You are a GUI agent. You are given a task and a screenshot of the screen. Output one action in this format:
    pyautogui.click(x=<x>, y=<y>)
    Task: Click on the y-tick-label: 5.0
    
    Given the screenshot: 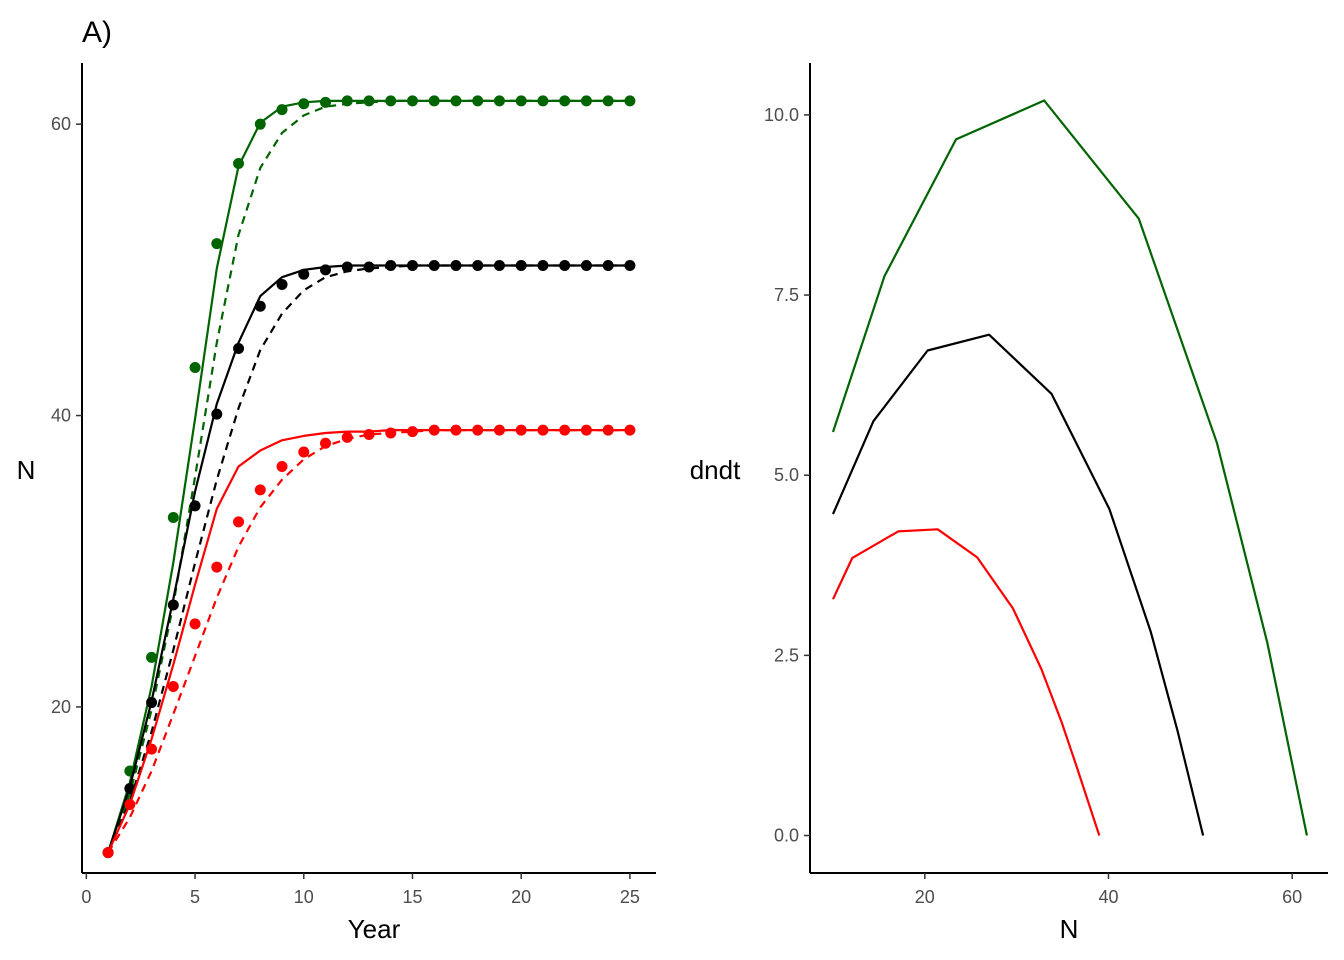 What is the action you would take?
    pyautogui.click(x=786, y=475)
    